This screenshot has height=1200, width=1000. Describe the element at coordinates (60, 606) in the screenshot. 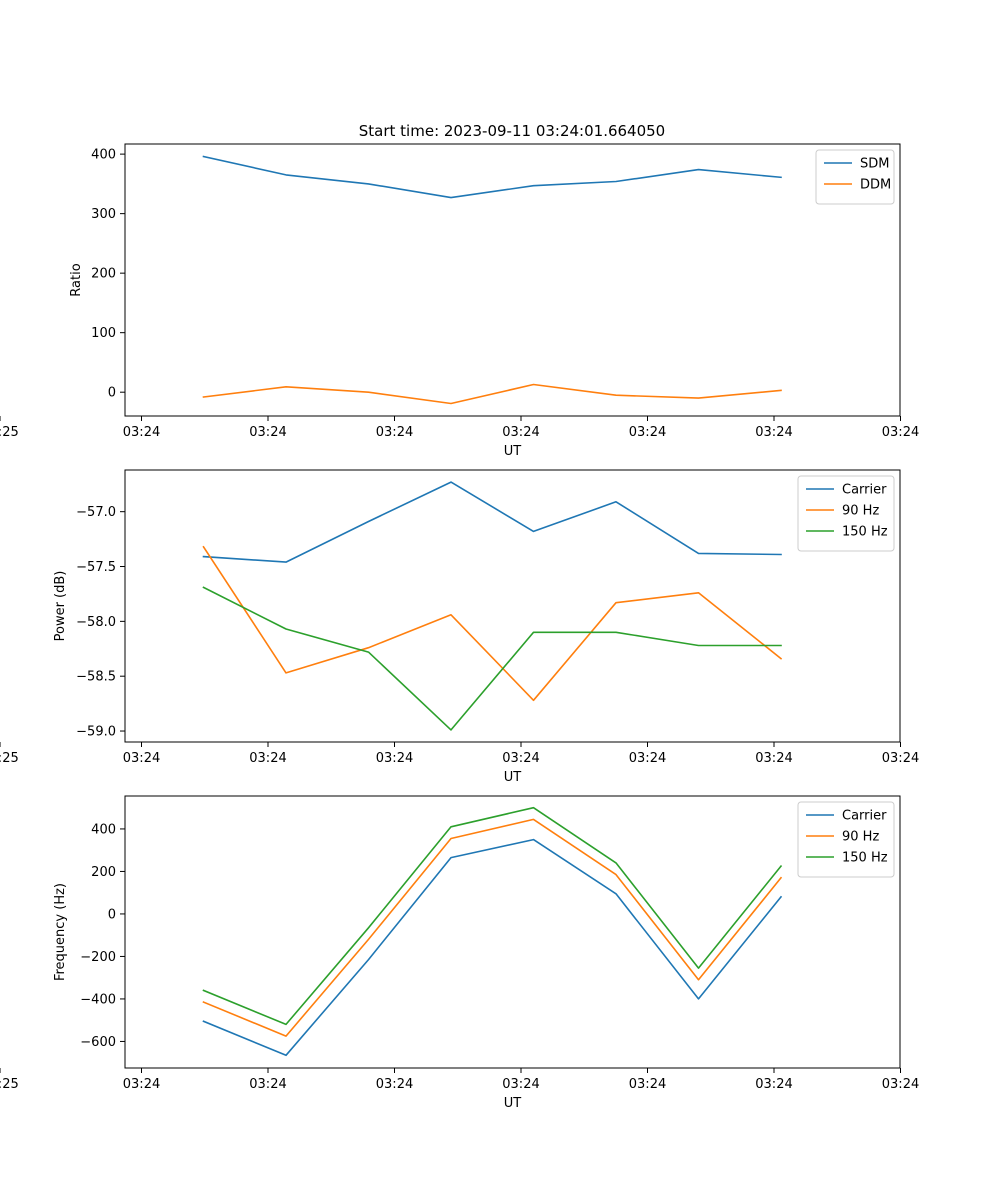

I see `y-axis-label: Power (dB)` at that location.